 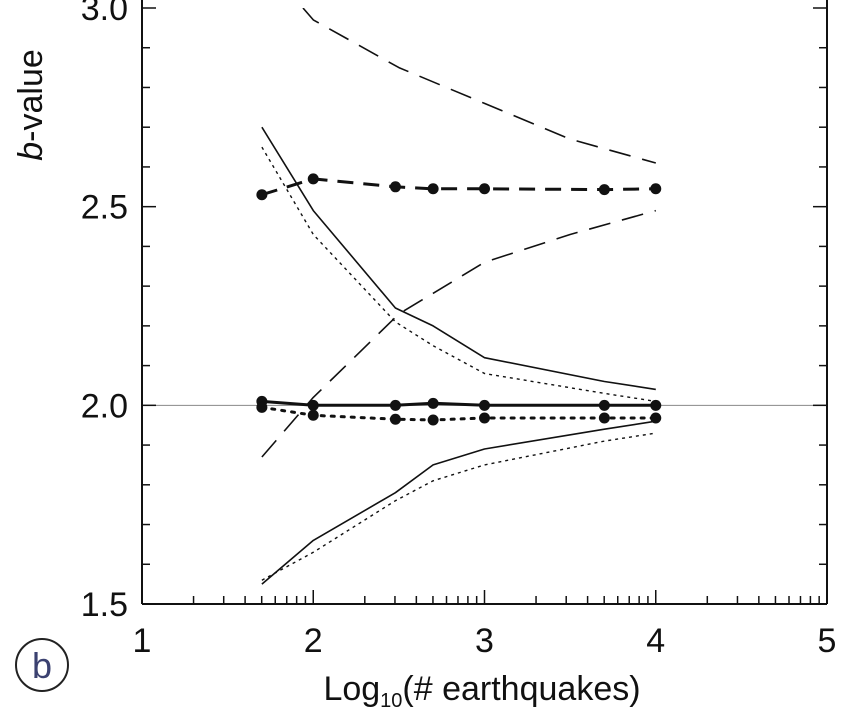 What do you see at coordinates (827, 641) in the screenshot?
I see `x-tick-label: 5` at bounding box center [827, 641].